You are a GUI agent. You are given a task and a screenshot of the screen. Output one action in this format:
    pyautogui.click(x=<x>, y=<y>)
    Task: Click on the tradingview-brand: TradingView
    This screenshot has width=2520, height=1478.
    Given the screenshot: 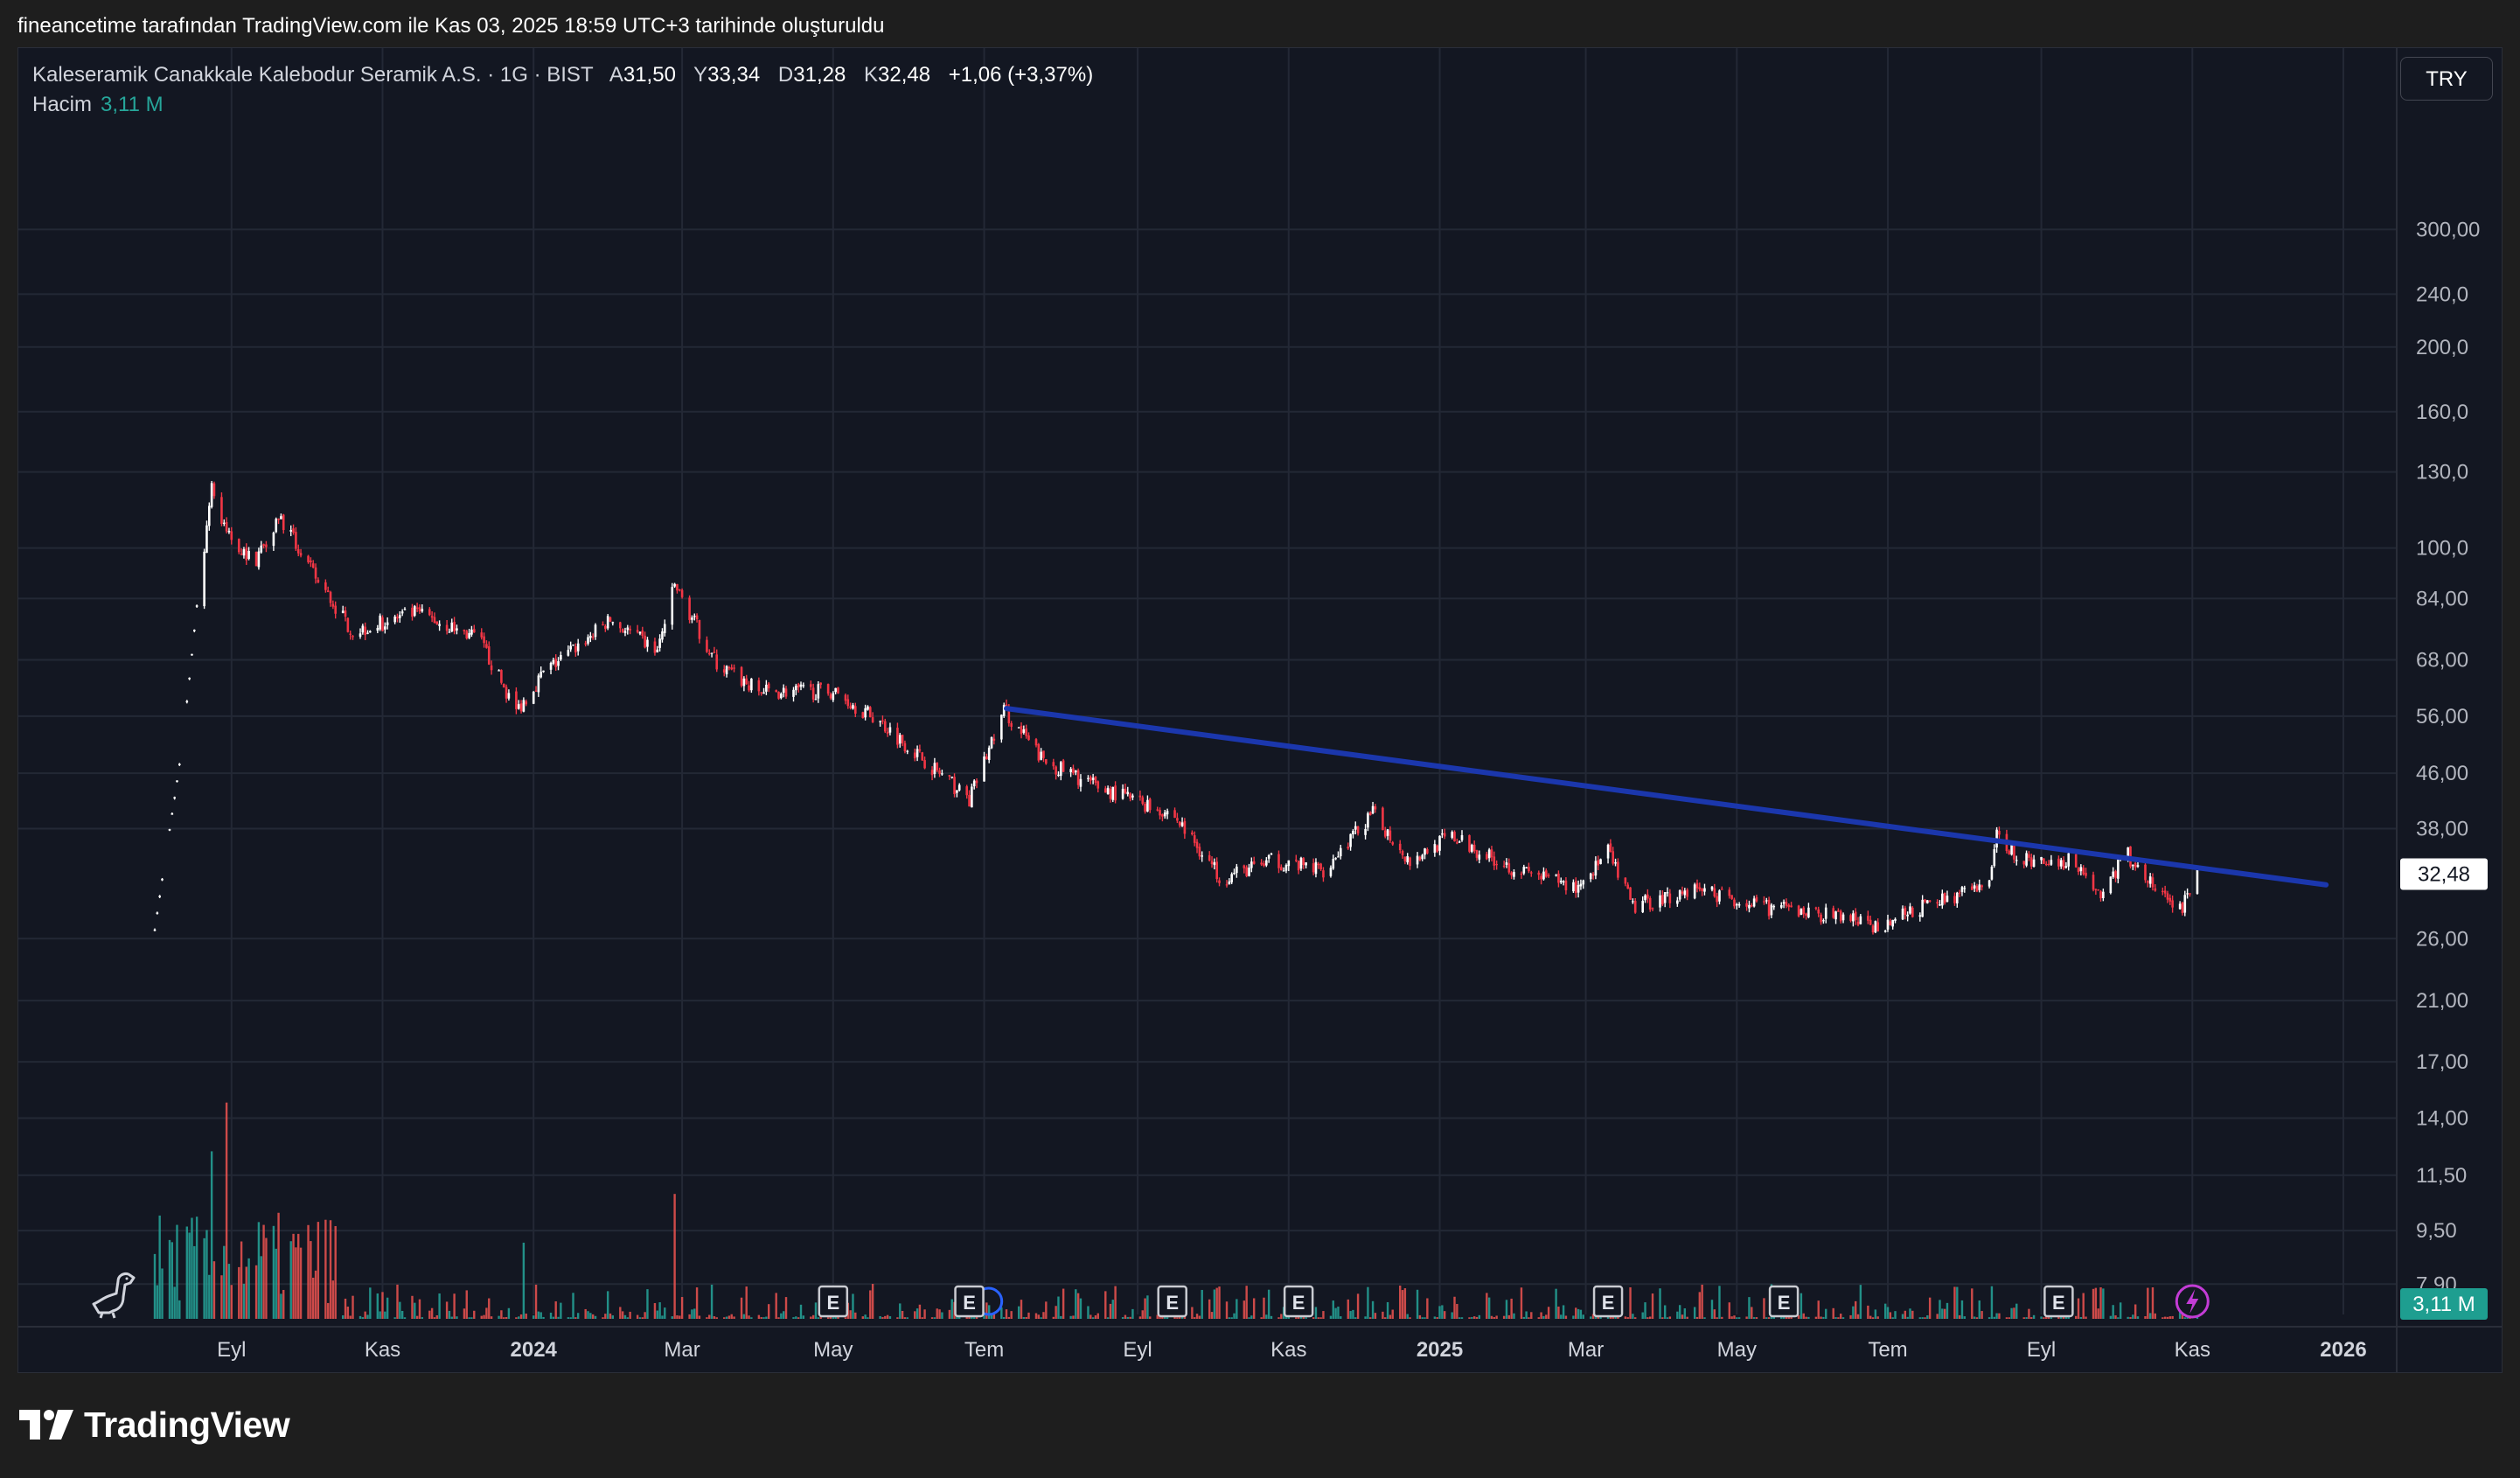 What is the action you would take?
    pyautogui.click(x=154, y=1425)
    